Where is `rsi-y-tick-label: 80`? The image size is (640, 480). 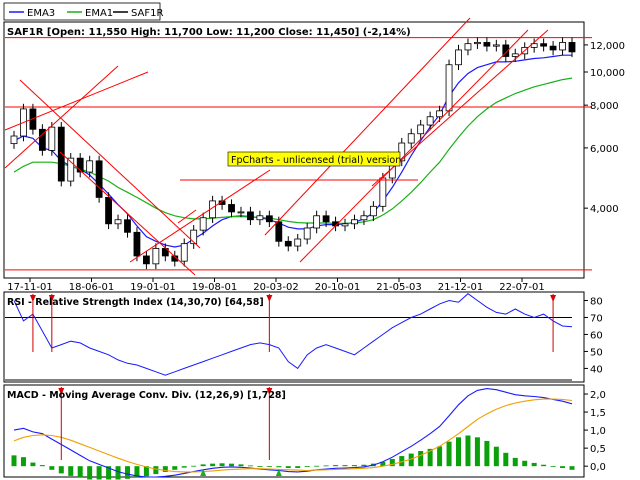 rsi-y-tick-label: 80 is located at coordinates (596, 301).